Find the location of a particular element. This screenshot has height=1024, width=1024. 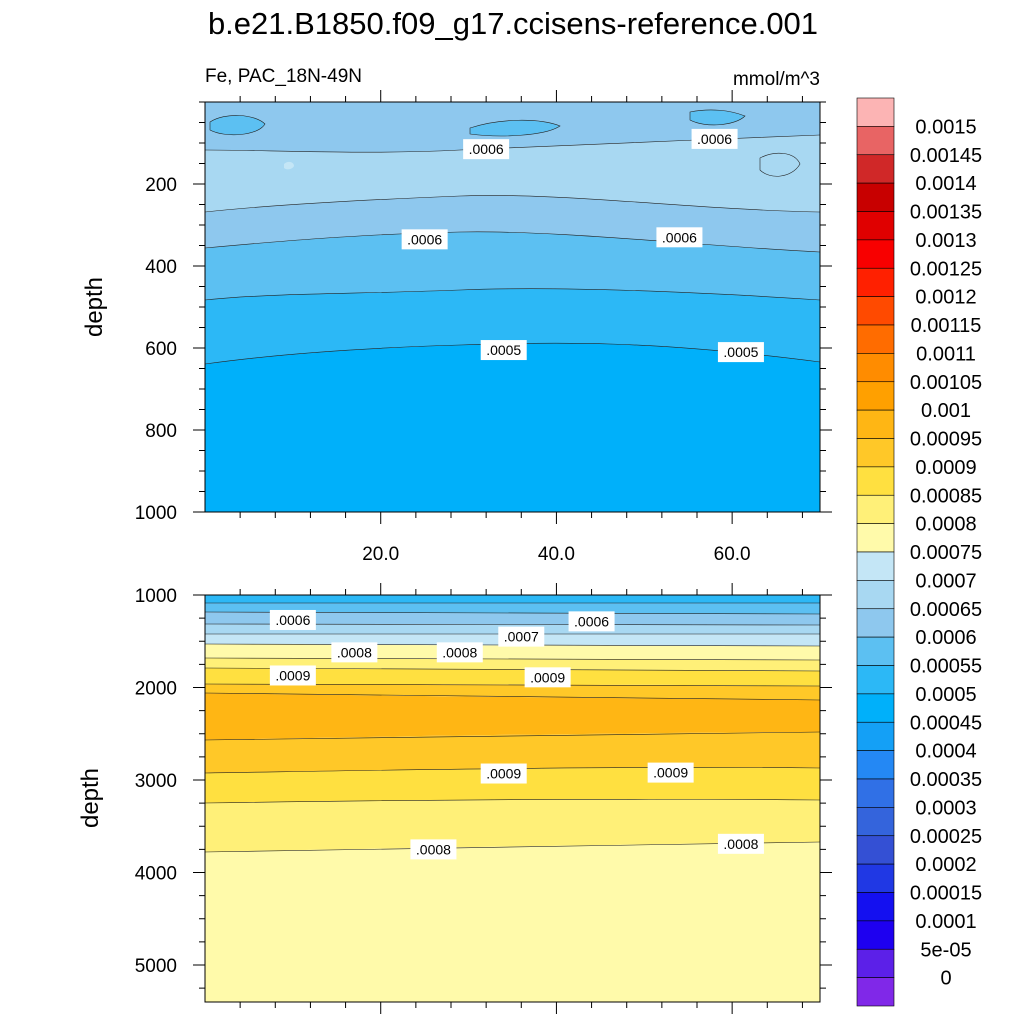

colorbar-label: 0.00035 is located at coordinates (946, 780).